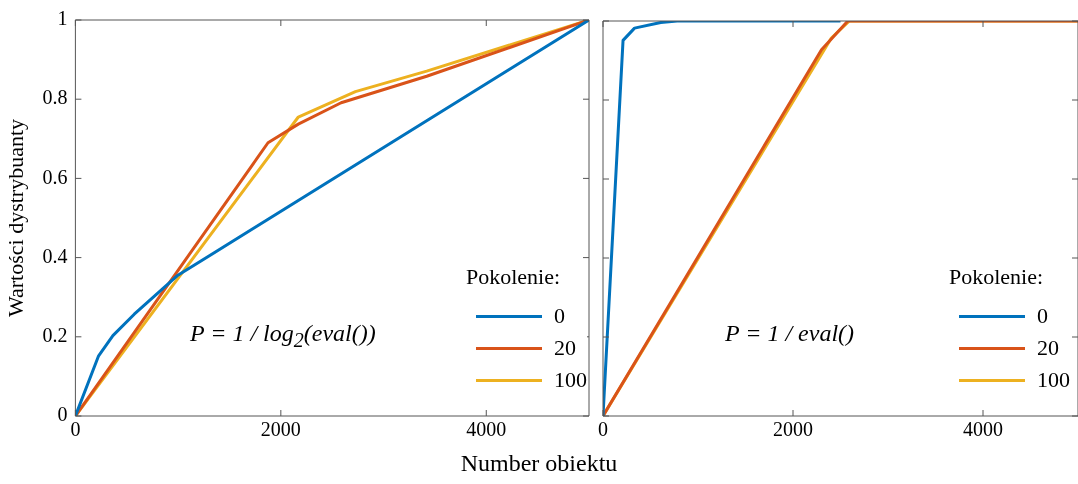 This screenshot has width=1078, height=484. I want to click on y-tick-label: 0.8, so click(55, 97).